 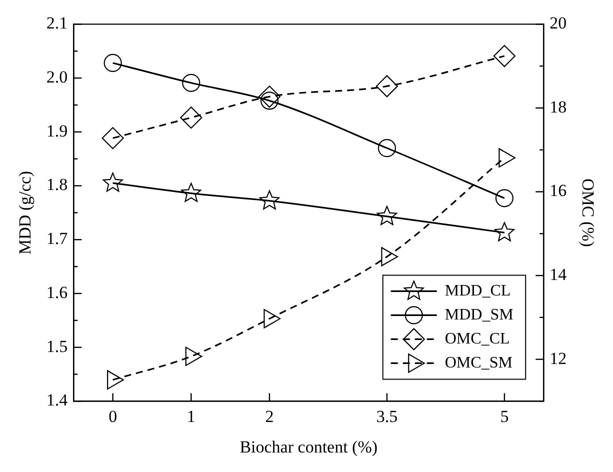 What do you see at coordinates (558, 190) in the screenshot?
I see `y2-tick-label: 16` at bounding box center [558, 190].